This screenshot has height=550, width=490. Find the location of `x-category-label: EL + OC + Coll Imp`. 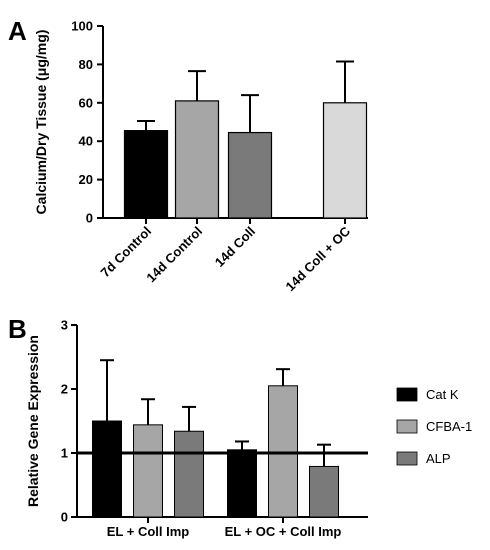

x-category-label: EL + OC + Coll Imp is located at coordinates (283, 531).